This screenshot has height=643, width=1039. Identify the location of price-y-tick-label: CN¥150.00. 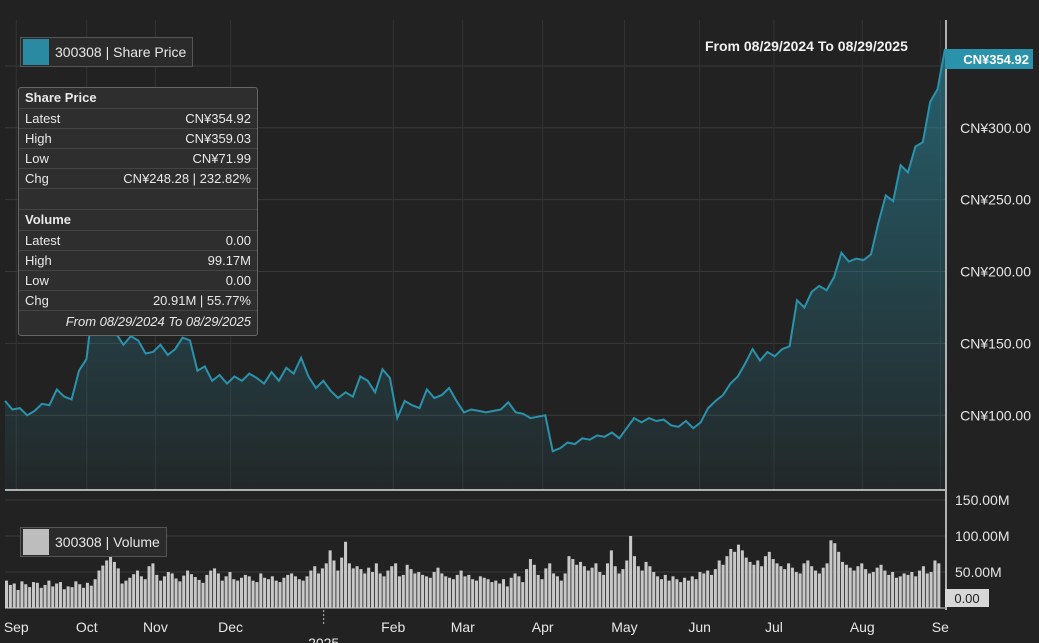
(995, 343).